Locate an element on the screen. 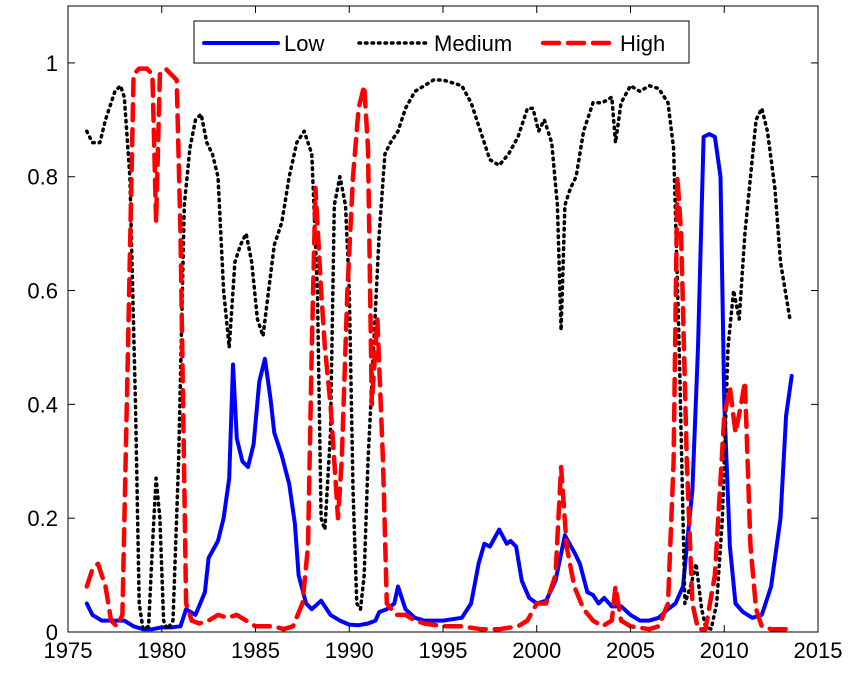 The width and height of the screenshot is (857, 675). x-tick-label: 2000 is located at coordinates (536, 650).